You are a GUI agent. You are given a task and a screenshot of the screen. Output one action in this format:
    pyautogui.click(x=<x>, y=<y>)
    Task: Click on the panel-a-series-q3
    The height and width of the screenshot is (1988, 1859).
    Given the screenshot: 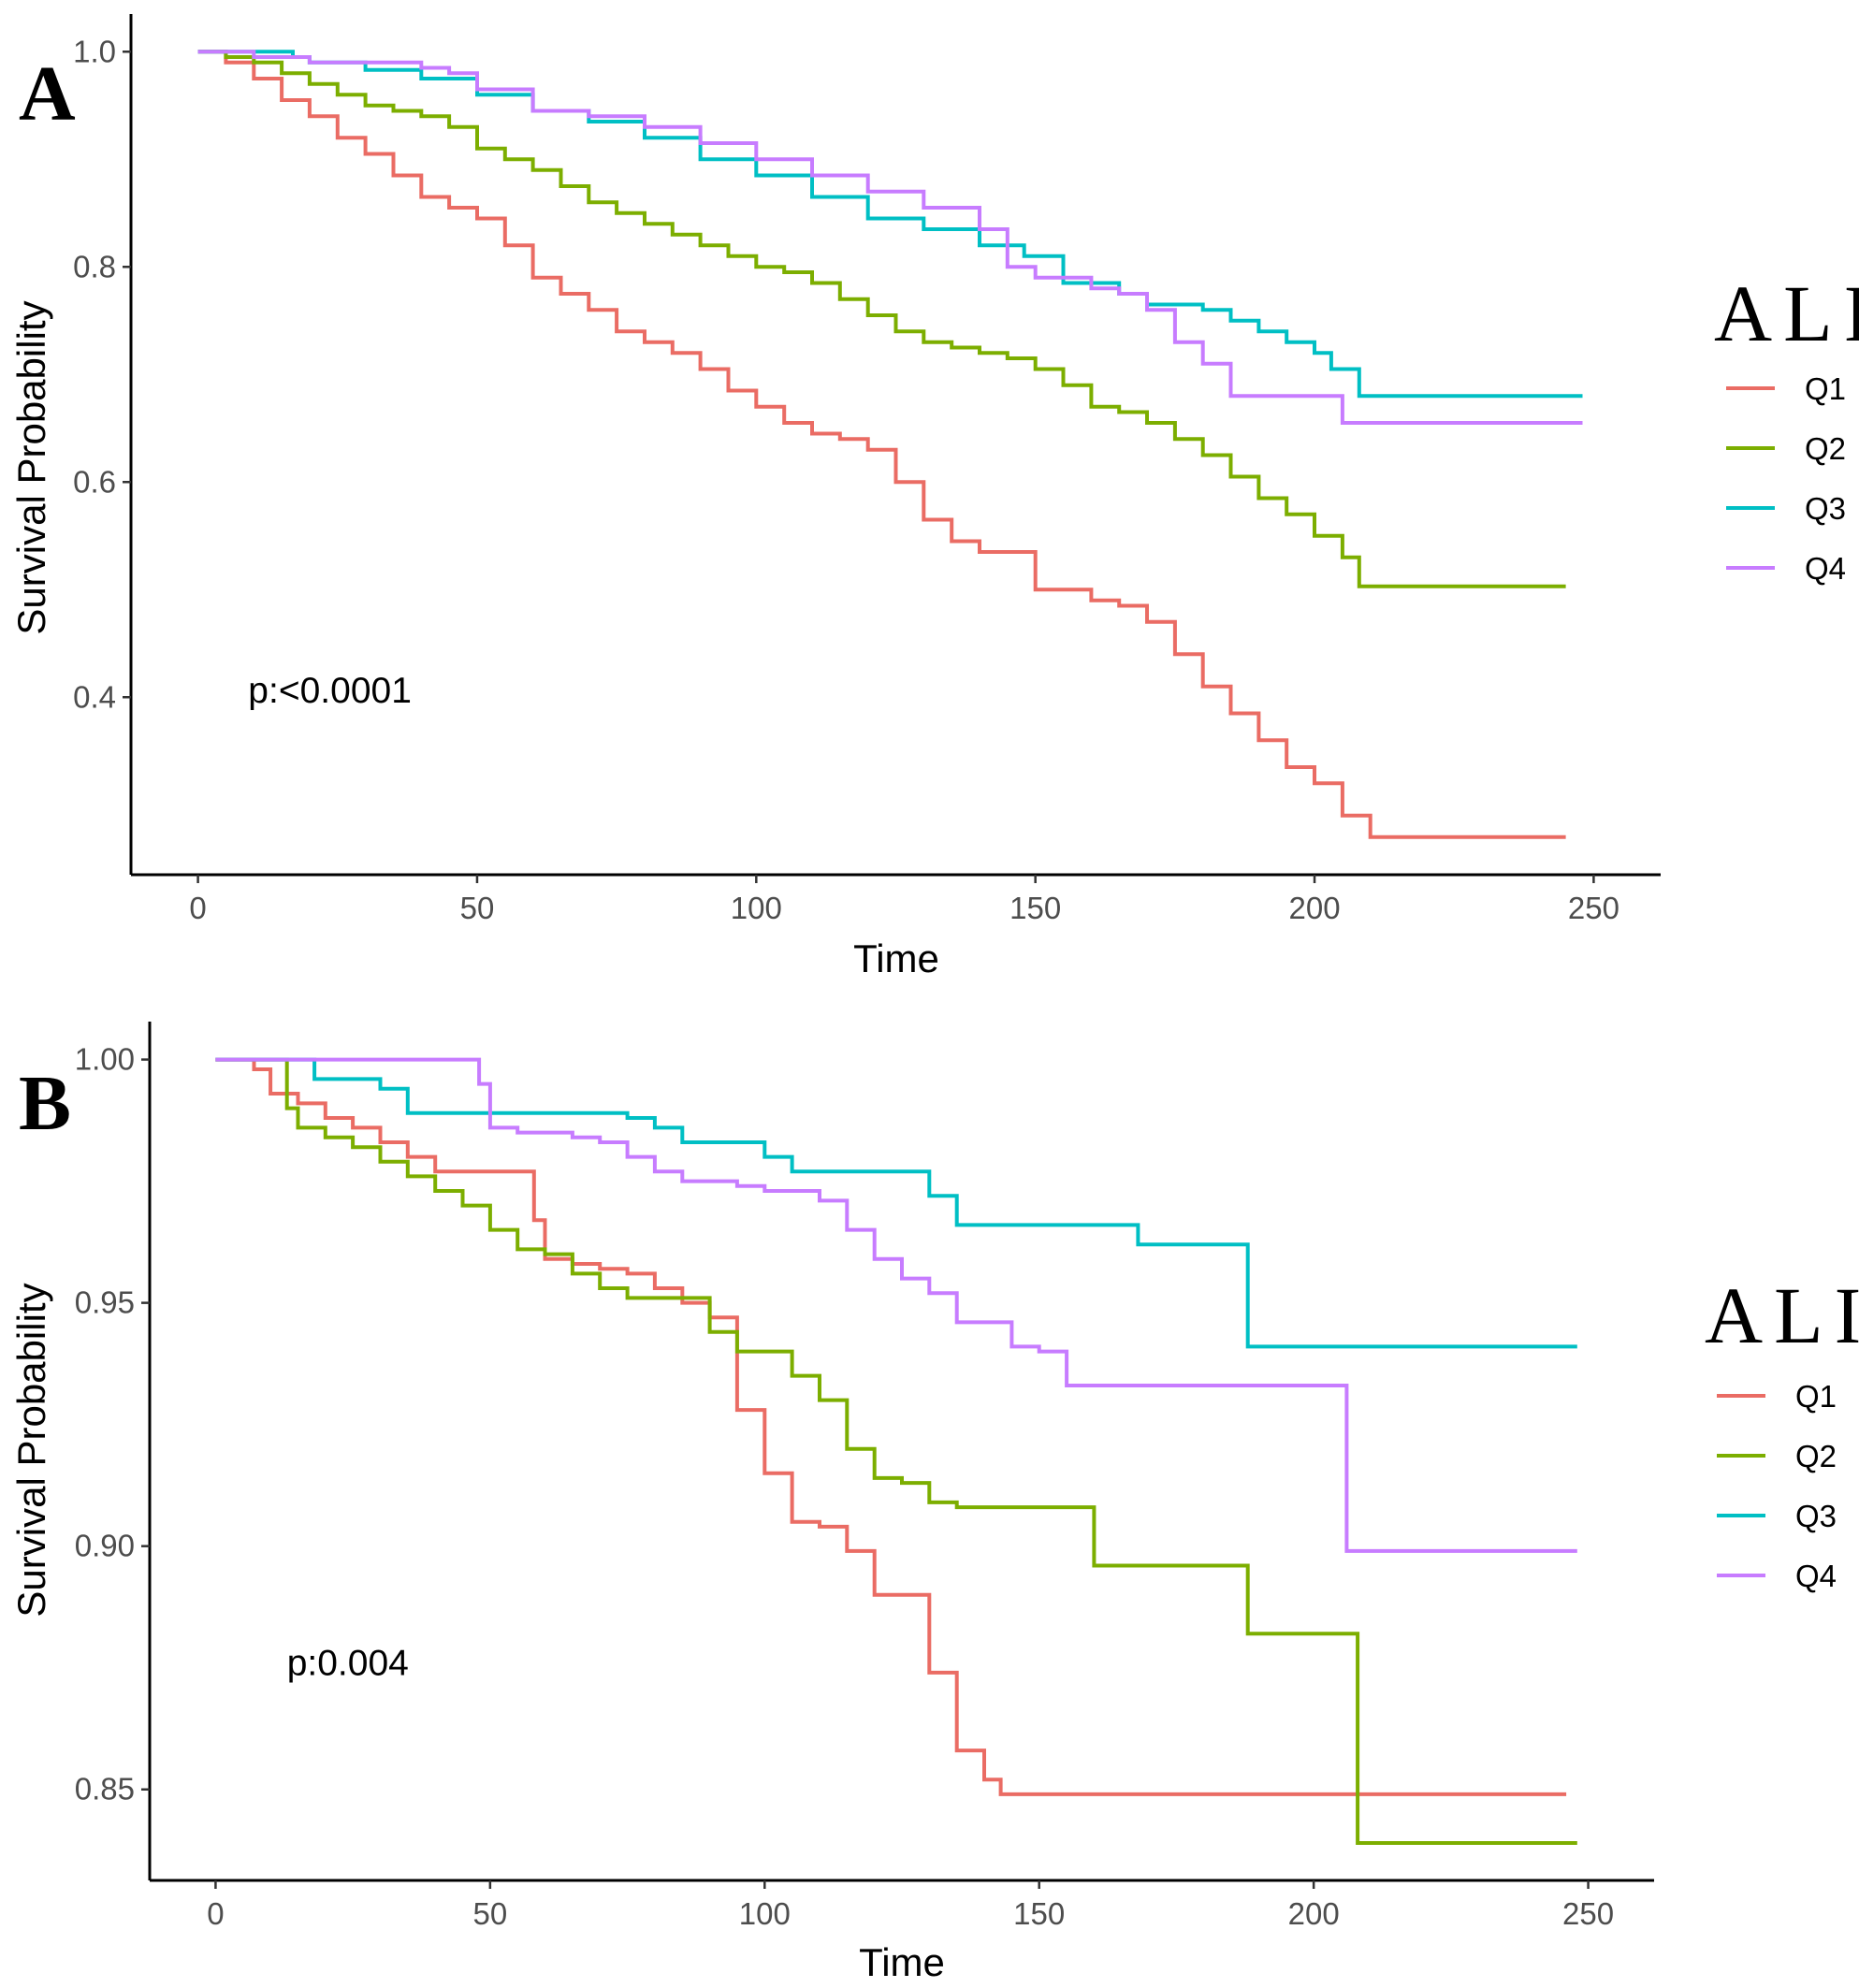 What is the action you would take?
    pyautogui.click(x=890, y=224)
    